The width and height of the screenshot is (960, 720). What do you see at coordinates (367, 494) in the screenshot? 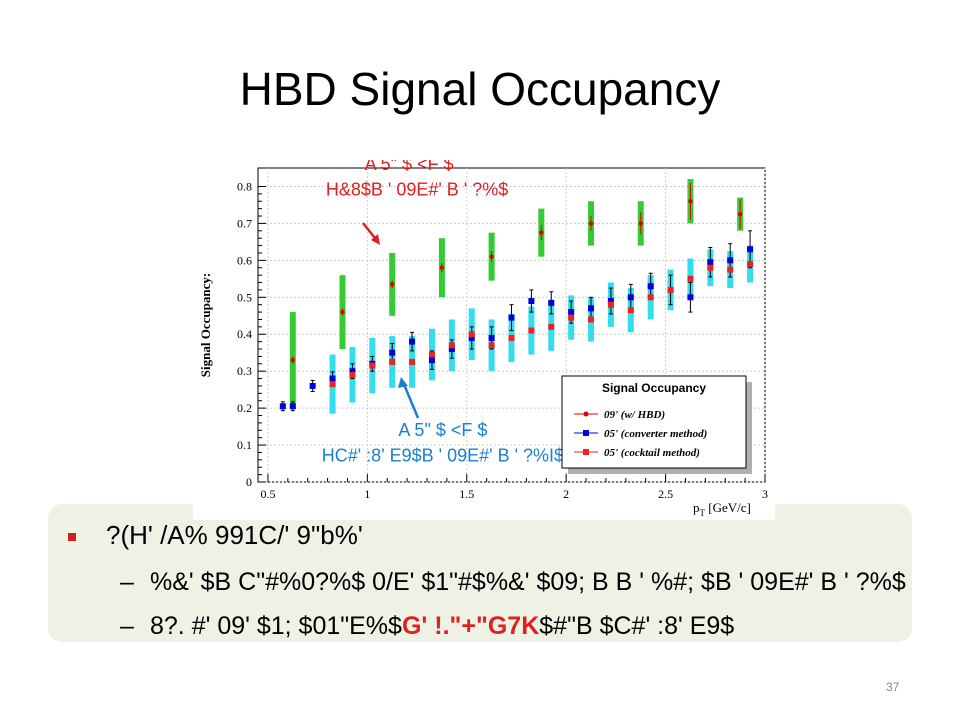
I see `x-tick-label: 1` at bounding box center [367, 494].